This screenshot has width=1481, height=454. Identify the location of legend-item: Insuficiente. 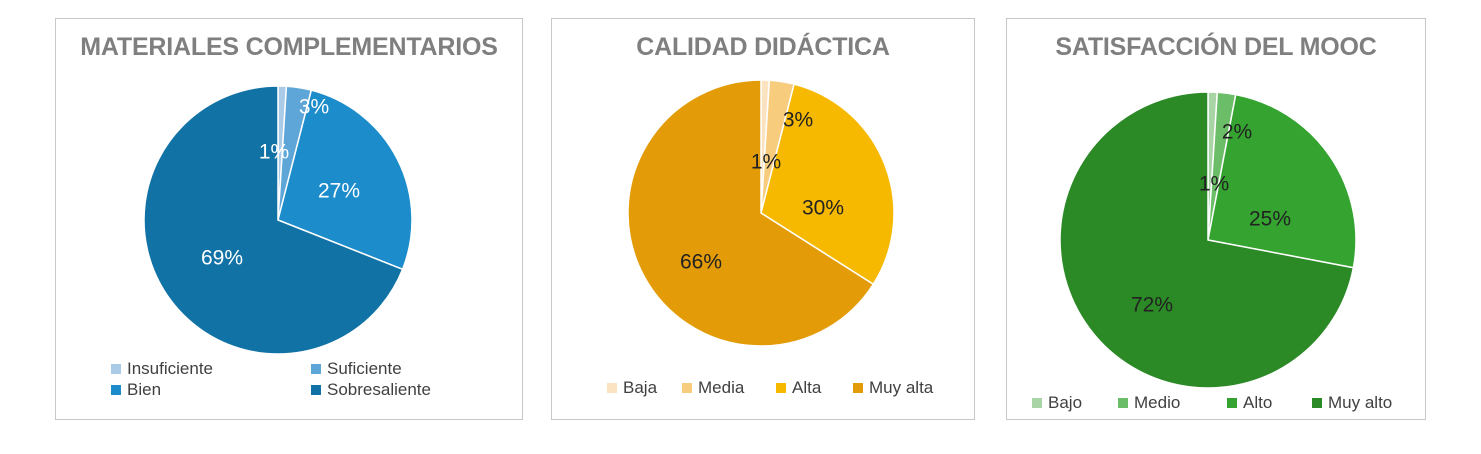
(162, 369).